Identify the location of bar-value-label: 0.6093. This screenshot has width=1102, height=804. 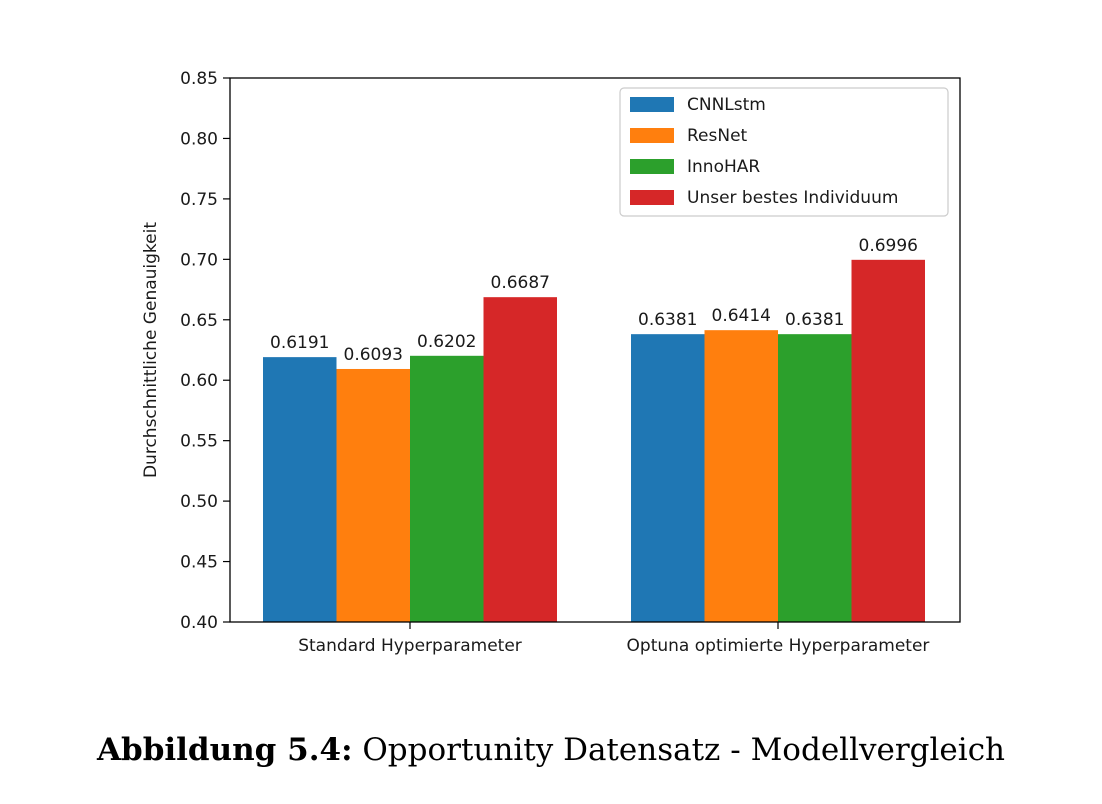
(373, 355).